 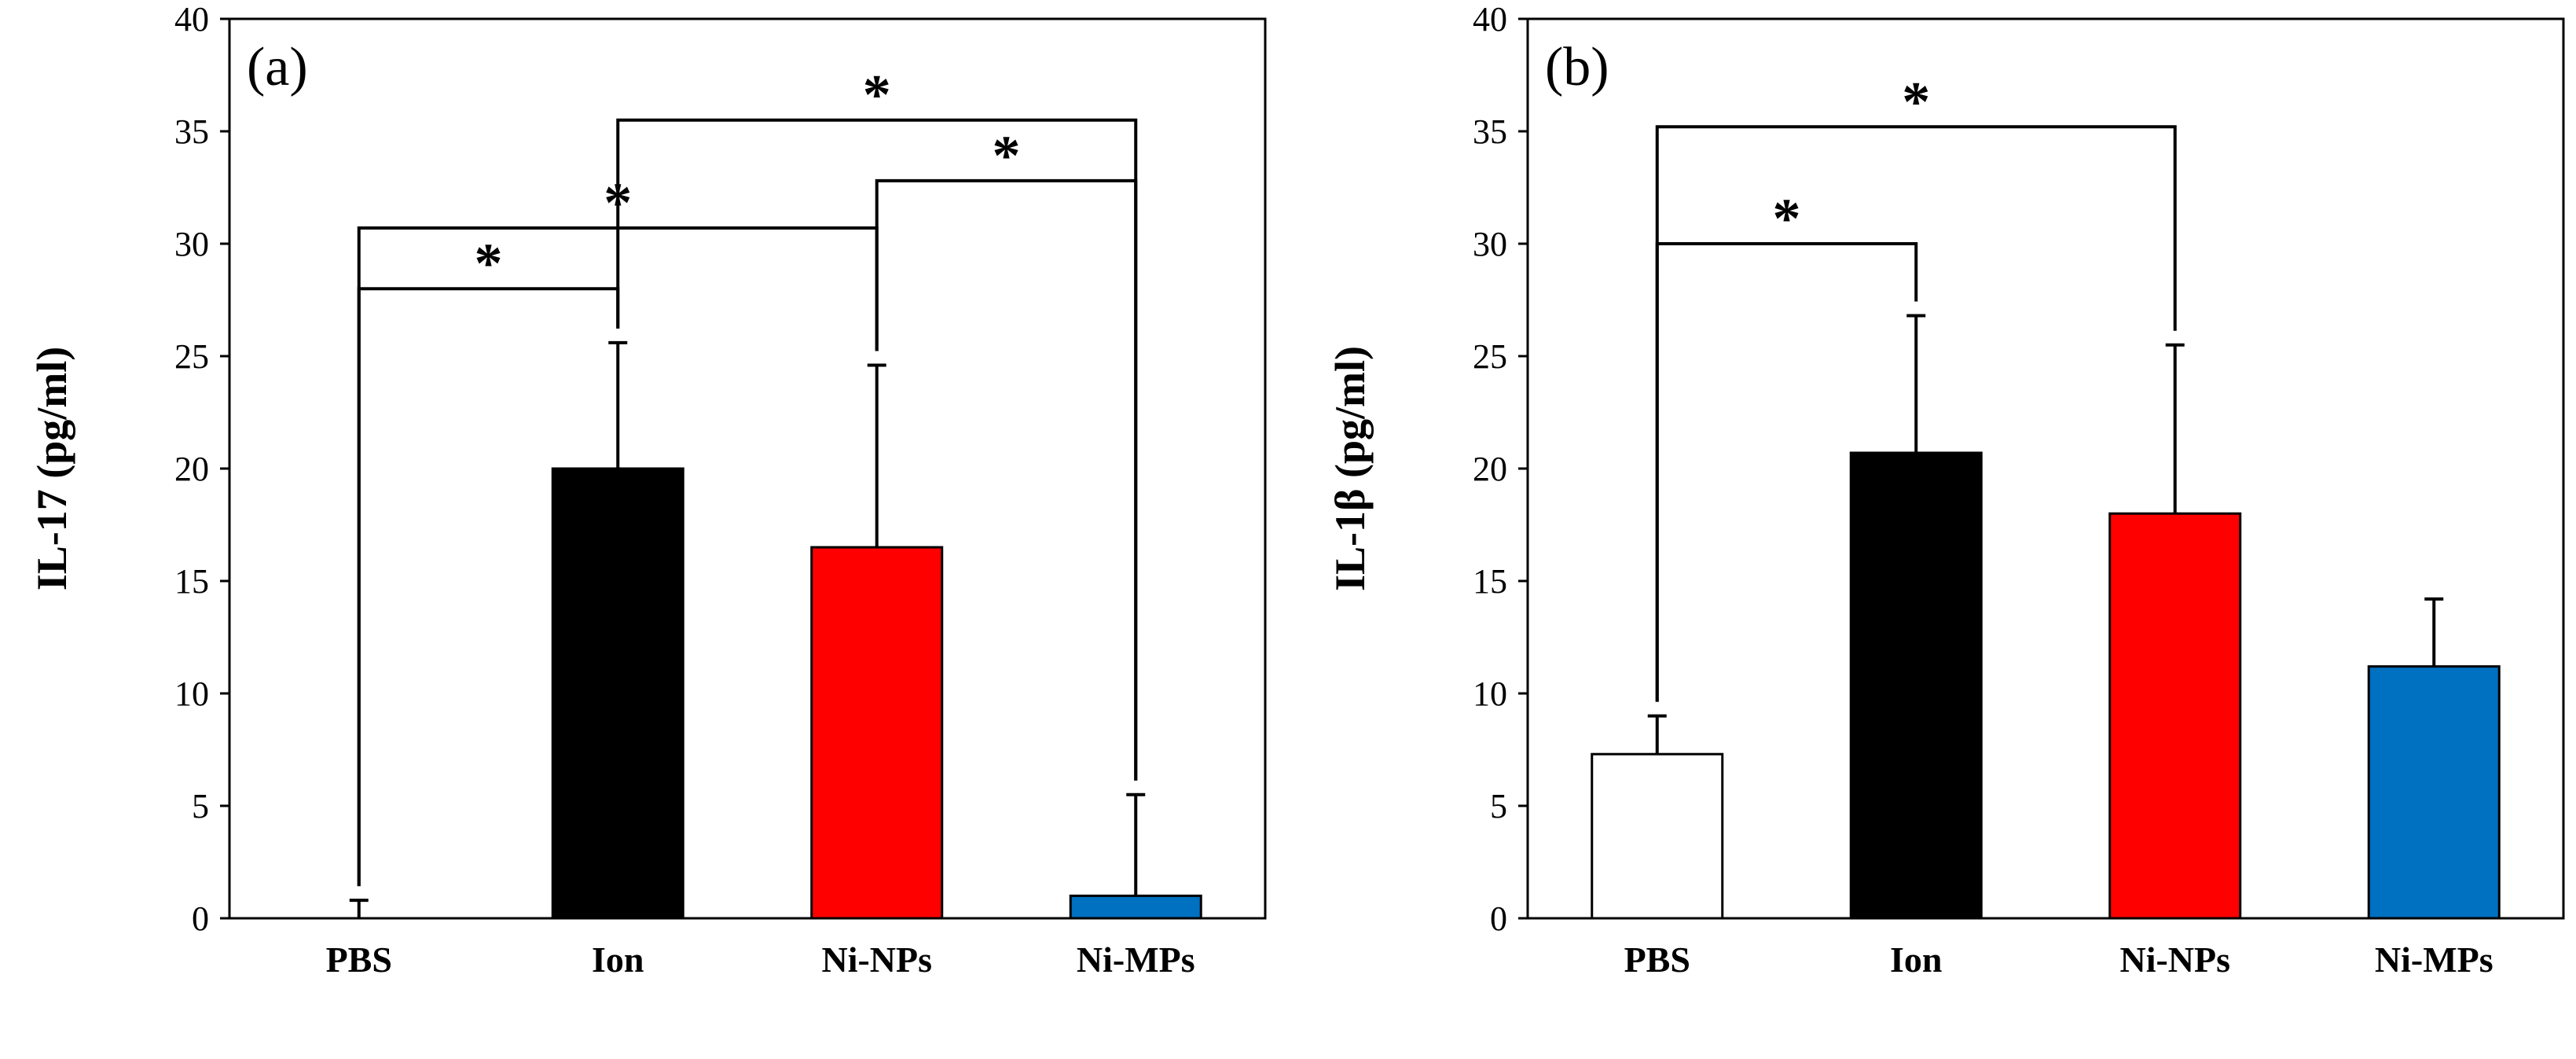 I want to click on bar-pbs, so click(x=1657, y=836).